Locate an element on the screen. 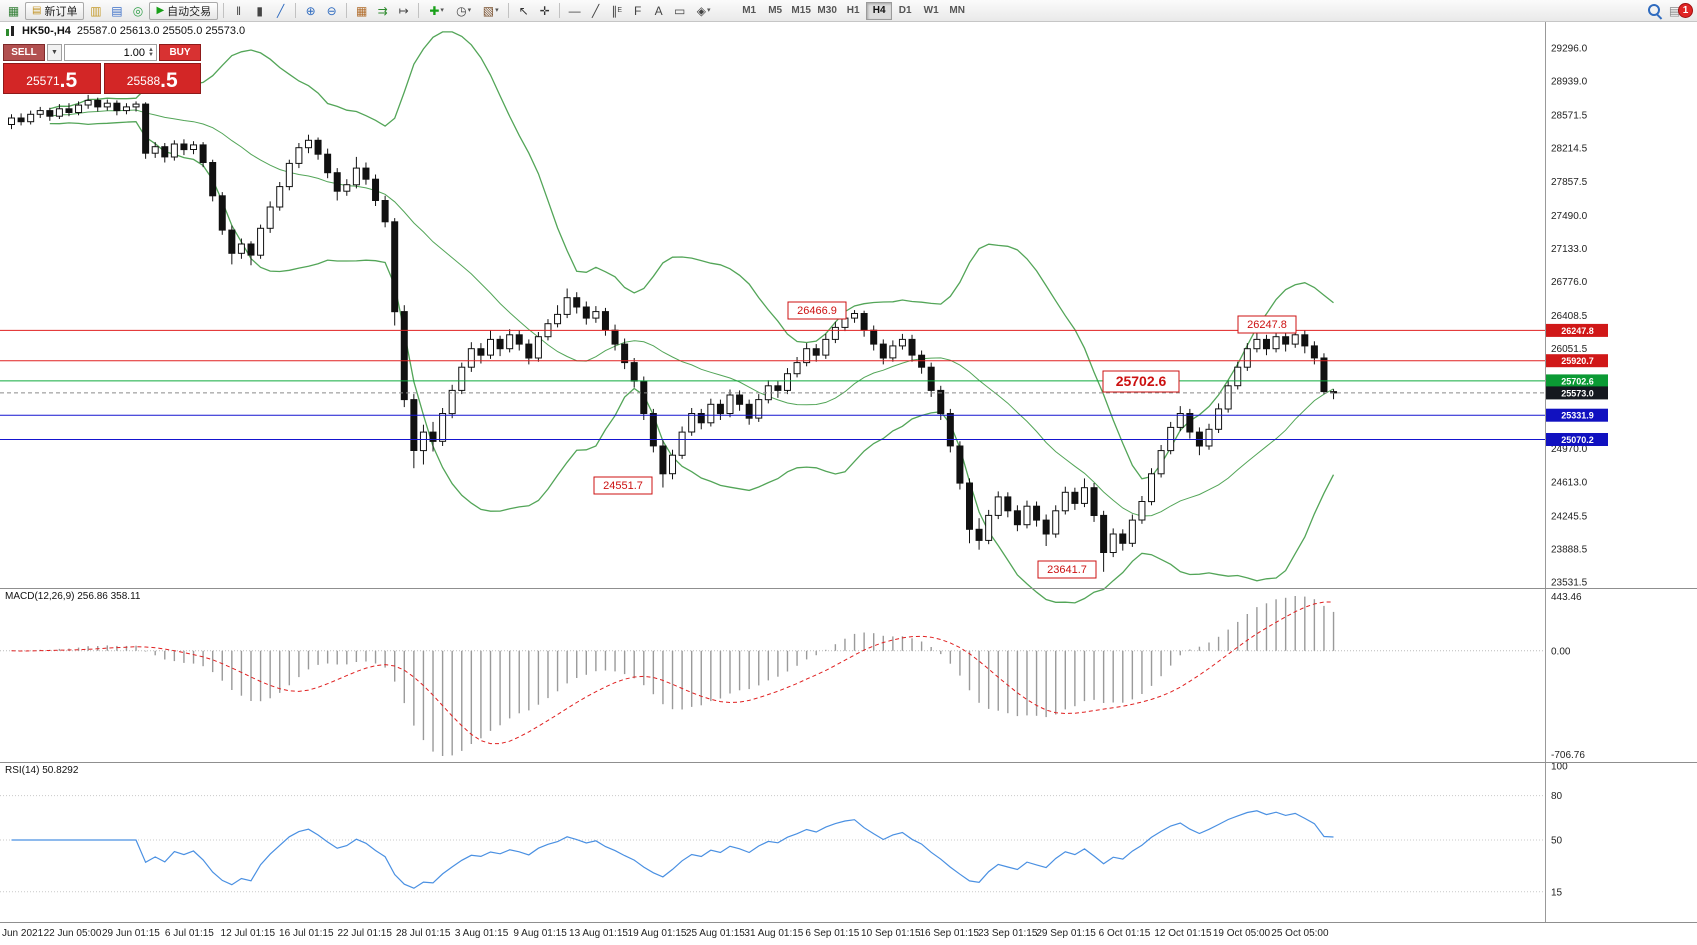 Image resolution: width=1697 pixels, height=945 pixels. navigator-icon: ◎ is located at coordinates (138, 10).